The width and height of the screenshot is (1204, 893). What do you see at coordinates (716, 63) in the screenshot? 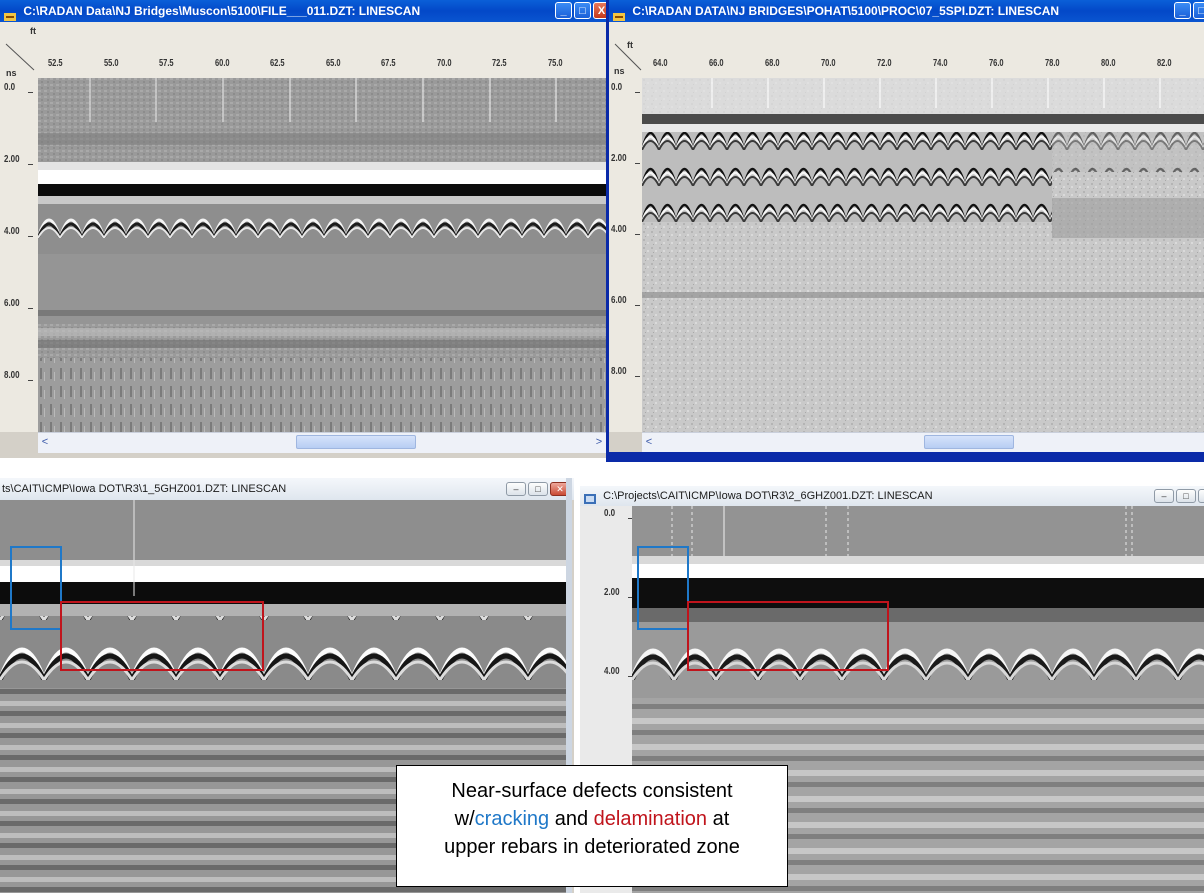
I see `distance-tick-label: 66.0` at bounding box center [716, 63].